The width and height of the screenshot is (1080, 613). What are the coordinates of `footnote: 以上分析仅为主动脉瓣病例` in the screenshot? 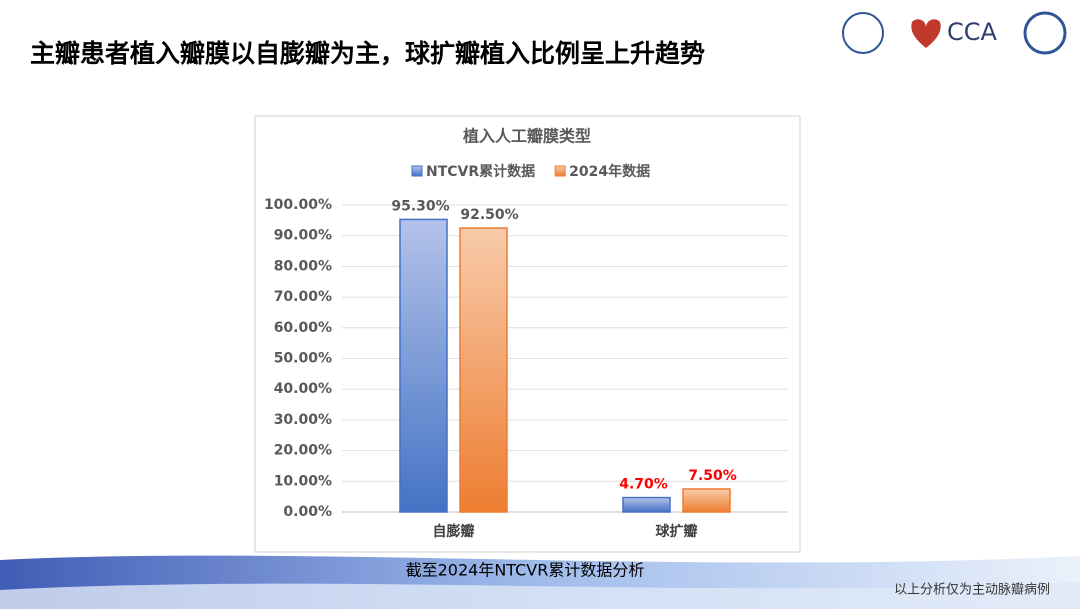 It's located at (972, 590).